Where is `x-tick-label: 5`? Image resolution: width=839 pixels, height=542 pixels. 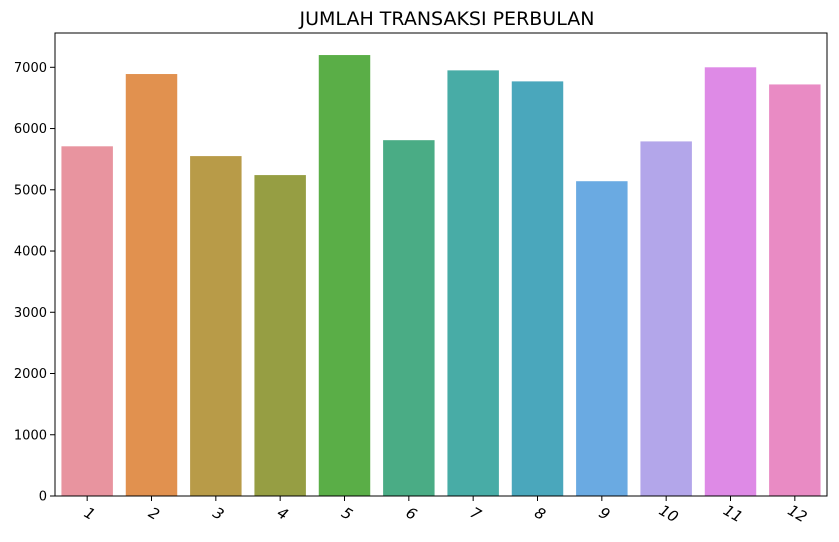 x-tick-label: 5 is located at coordinates (346, 513).